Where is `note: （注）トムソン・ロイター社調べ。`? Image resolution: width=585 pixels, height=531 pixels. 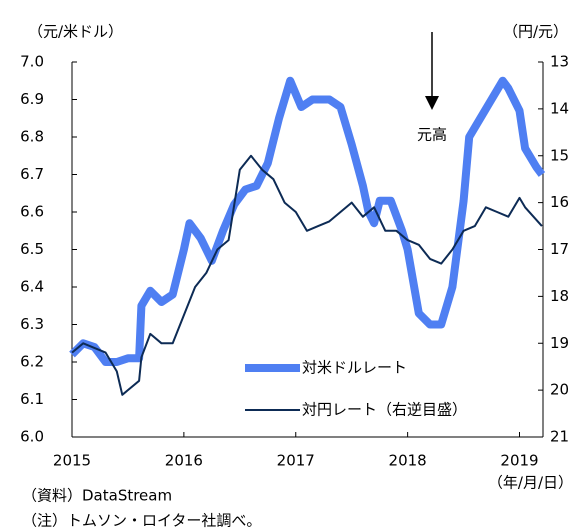
note: （注）トムソン・ロイター社調べ。 is located at coordinates (141, 521).